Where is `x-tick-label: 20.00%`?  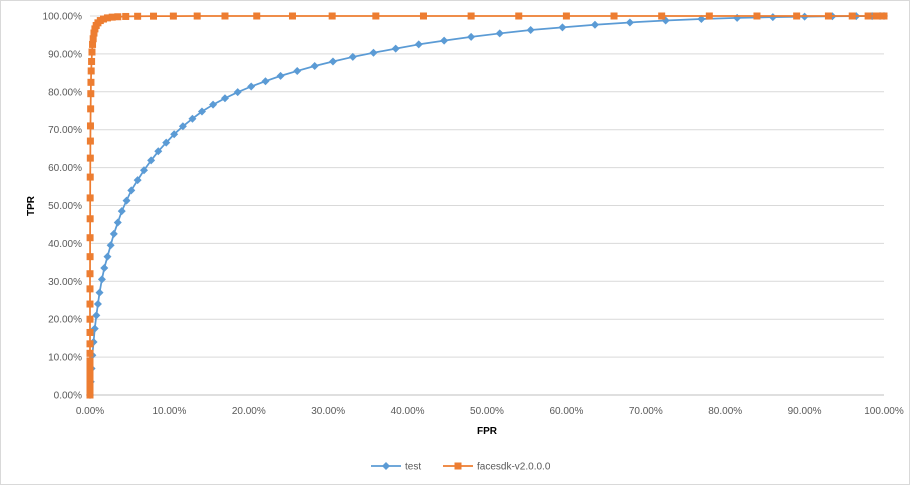 x-tick-label: 20.00% is located at coordinates (249, 411).